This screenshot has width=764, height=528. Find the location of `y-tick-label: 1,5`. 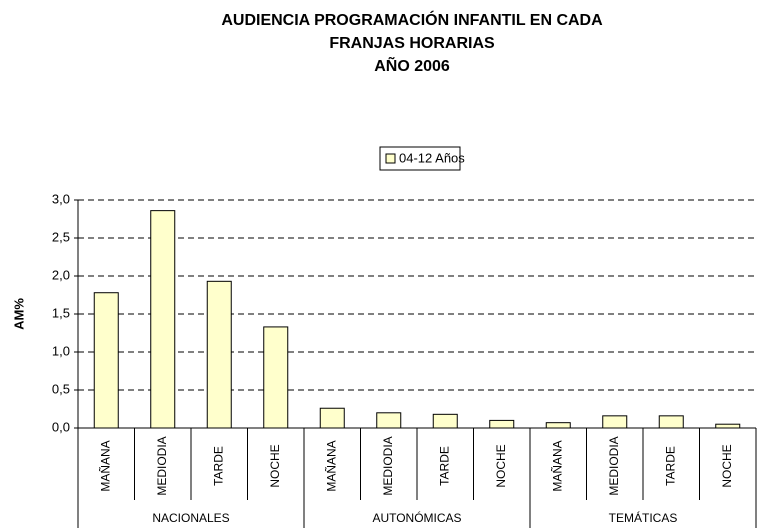

y-tick-label: 1,5 is located at coordinates (61, 312).